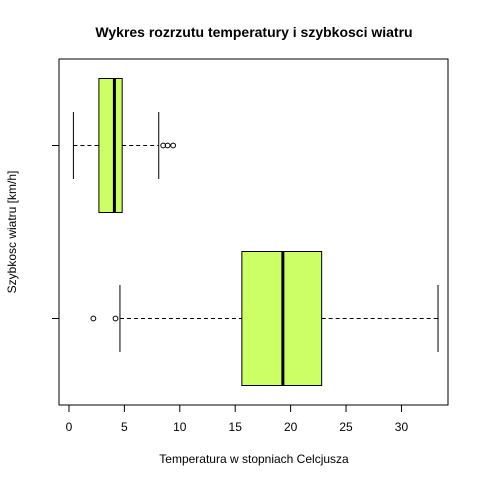  What do you see at coordinates (236, 427) in the screenshot?
I see `x-tick-label: 15` at bounding box center [236, 427].